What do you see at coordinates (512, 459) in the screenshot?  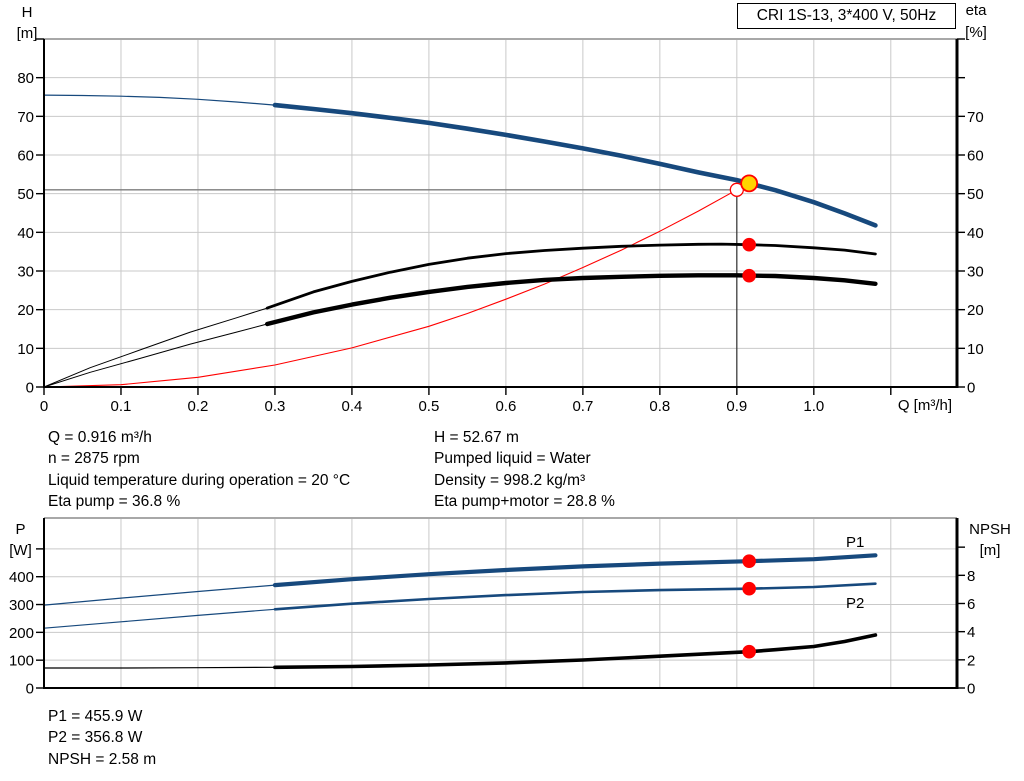 I see `info-liquid: Pumped liquid = Water` at bounding box center [512, 459].